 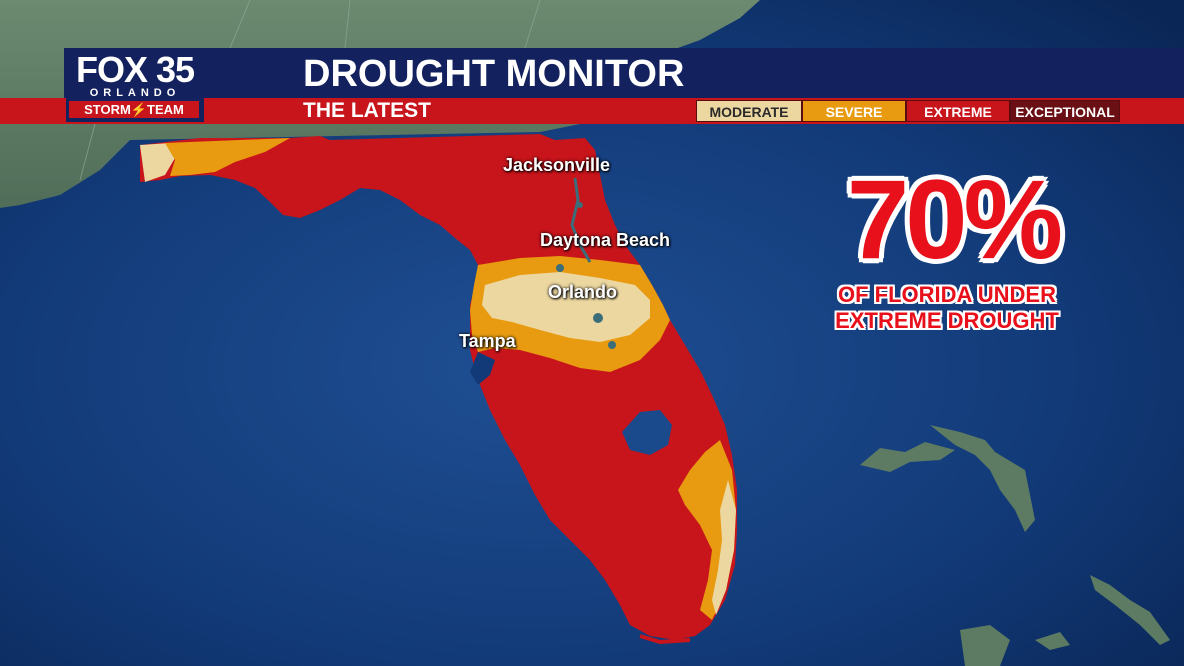 I want to click on florida-keys, so click(x=665, y=639).